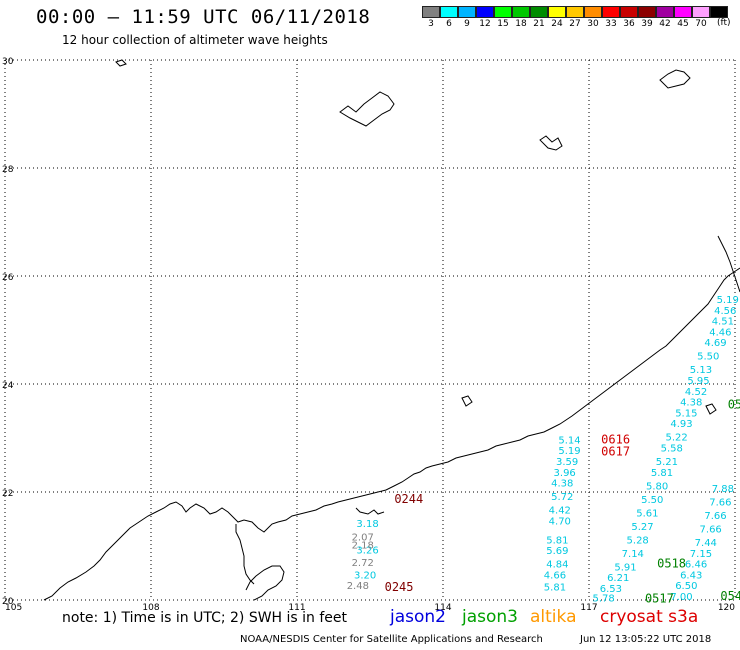 The width and height of the screenshot is (740, 650). What do you see at coordinates (615, 439) in the screenshot?
I see `pass-time-label: 0616` at bounding box center [615, 439].